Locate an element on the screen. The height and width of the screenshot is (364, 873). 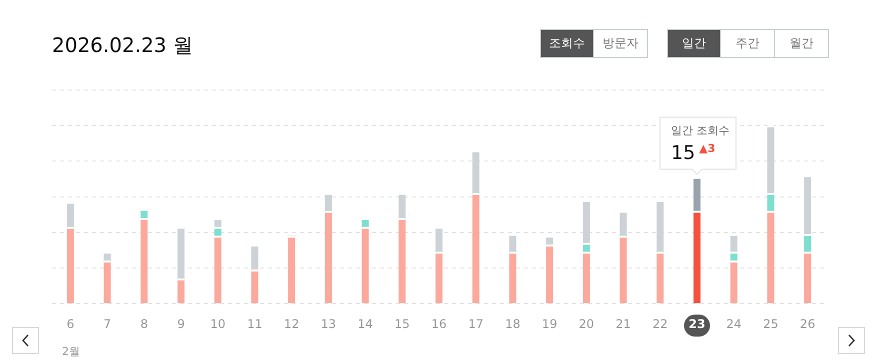
annotation: 15 is located at coordinates (683, 153).